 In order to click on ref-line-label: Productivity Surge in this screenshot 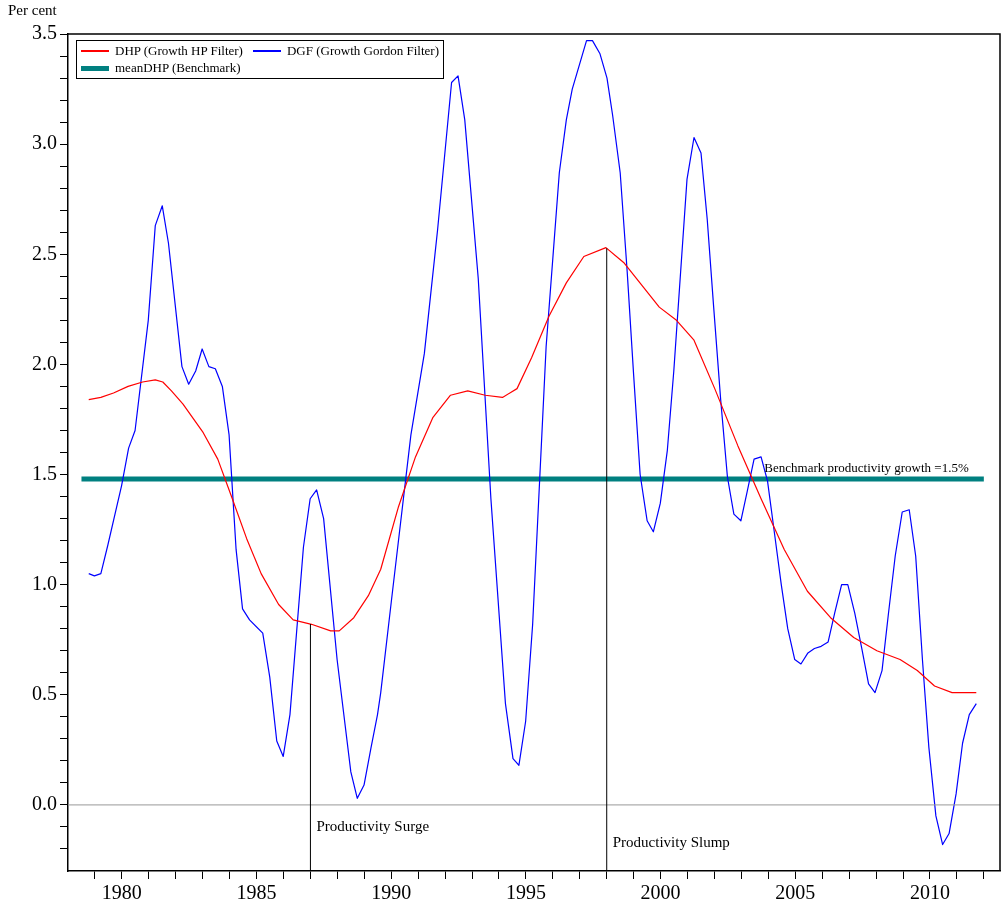, I will do `click(373, 826)`.